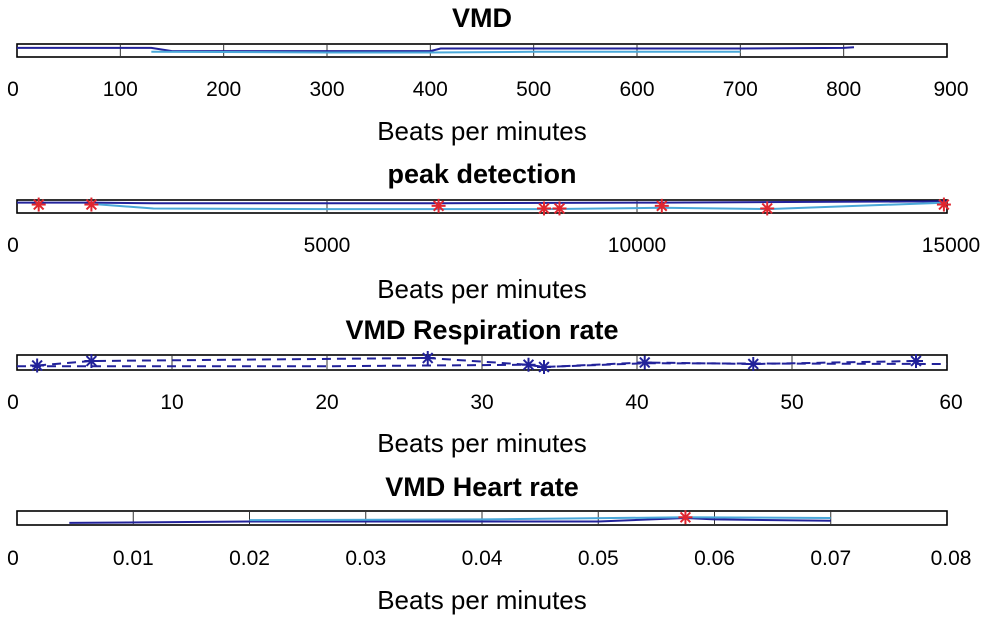 The image size is (991, 622). Describe the element at coordinates (950, 402) in the screenshot. I see `x-tick-label: 60` at that location.